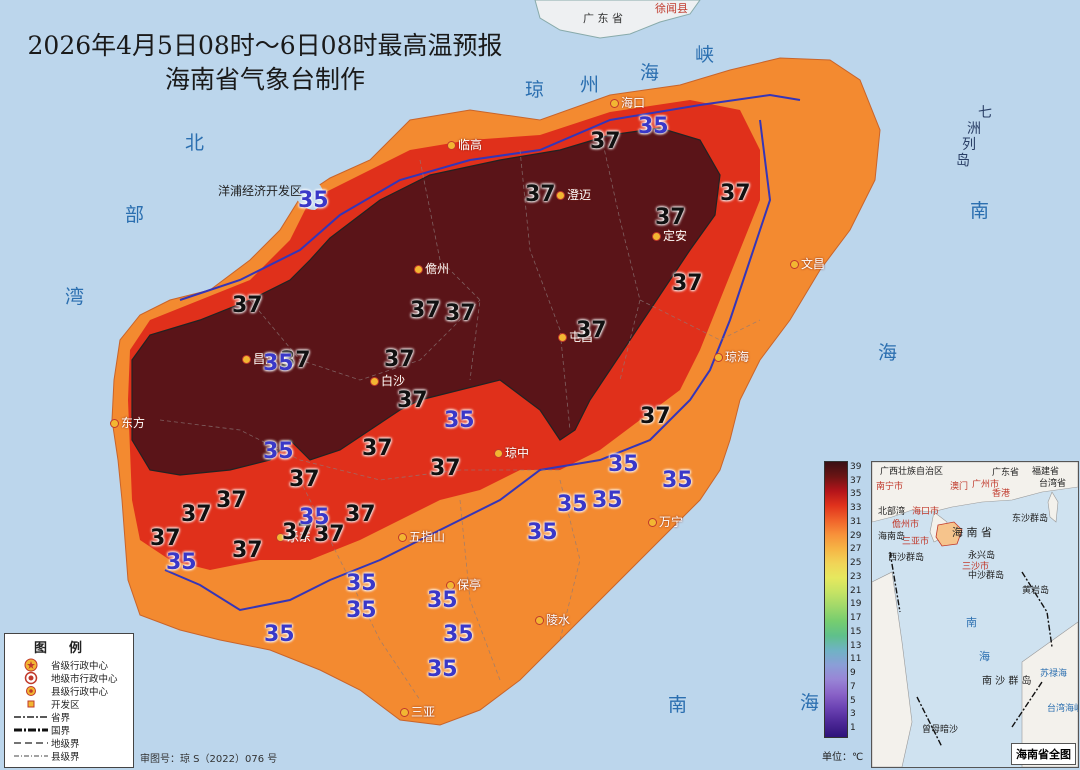 Image resolution: width=1080 pixels, height=770 pixels. Describe the element at coordinates (260, 190) in the screenshot. I see `city-yangpu: 洋浦经济开发区` at that location.